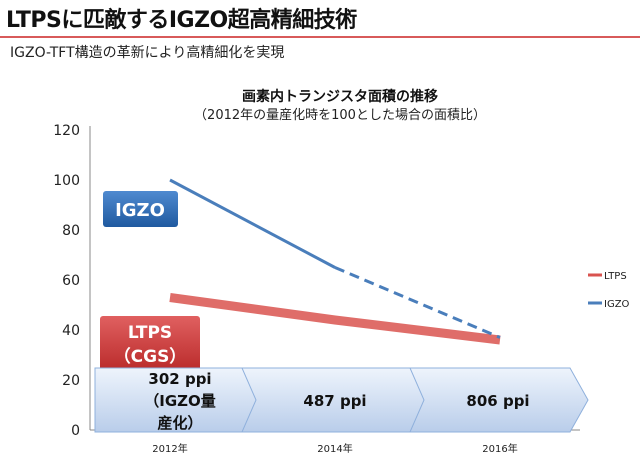 This screenshot has height=457, width=640. What do you see at coordinates (499, 448) in the screenshot?
I see `x-tick-label: 2016年` at bounding box center [499, 448].